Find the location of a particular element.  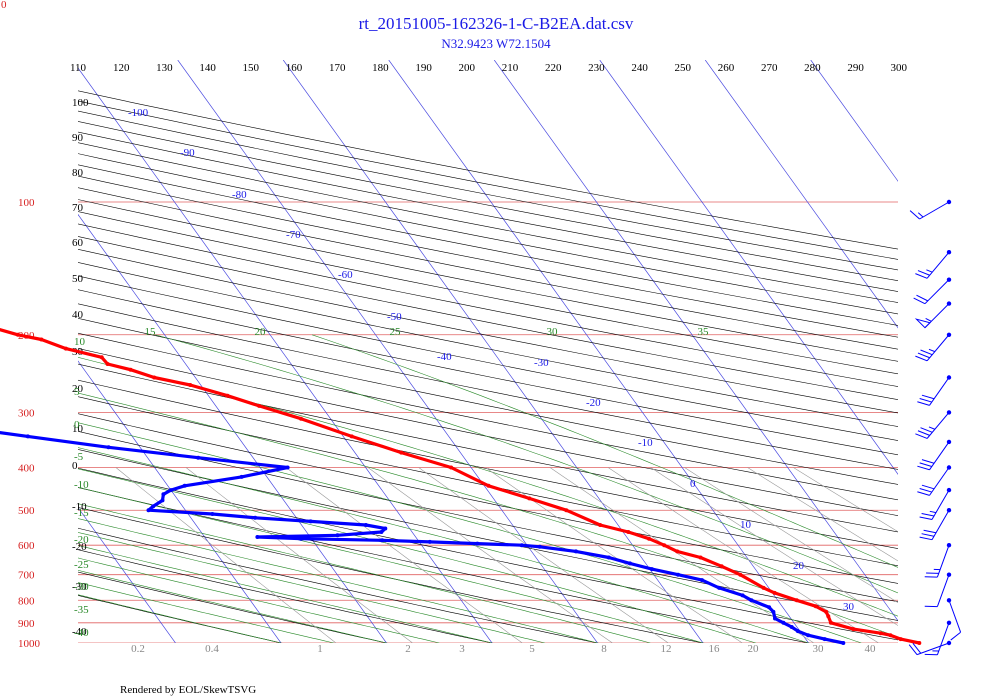

theta-left-label: 60 is located at coordinates (78, 243).